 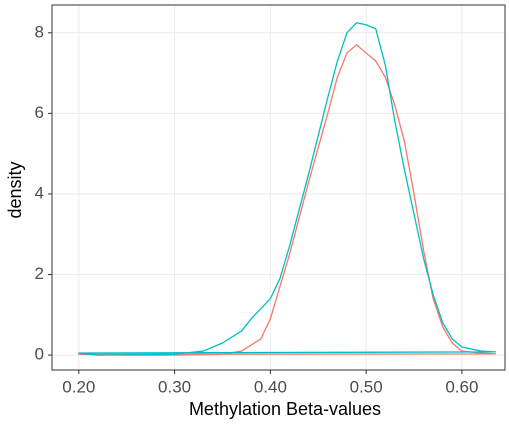 What do you see at coordinates (39, 192) in the screenshot?
I see `y-tick-label: 4` at bounding box center [39, 192].